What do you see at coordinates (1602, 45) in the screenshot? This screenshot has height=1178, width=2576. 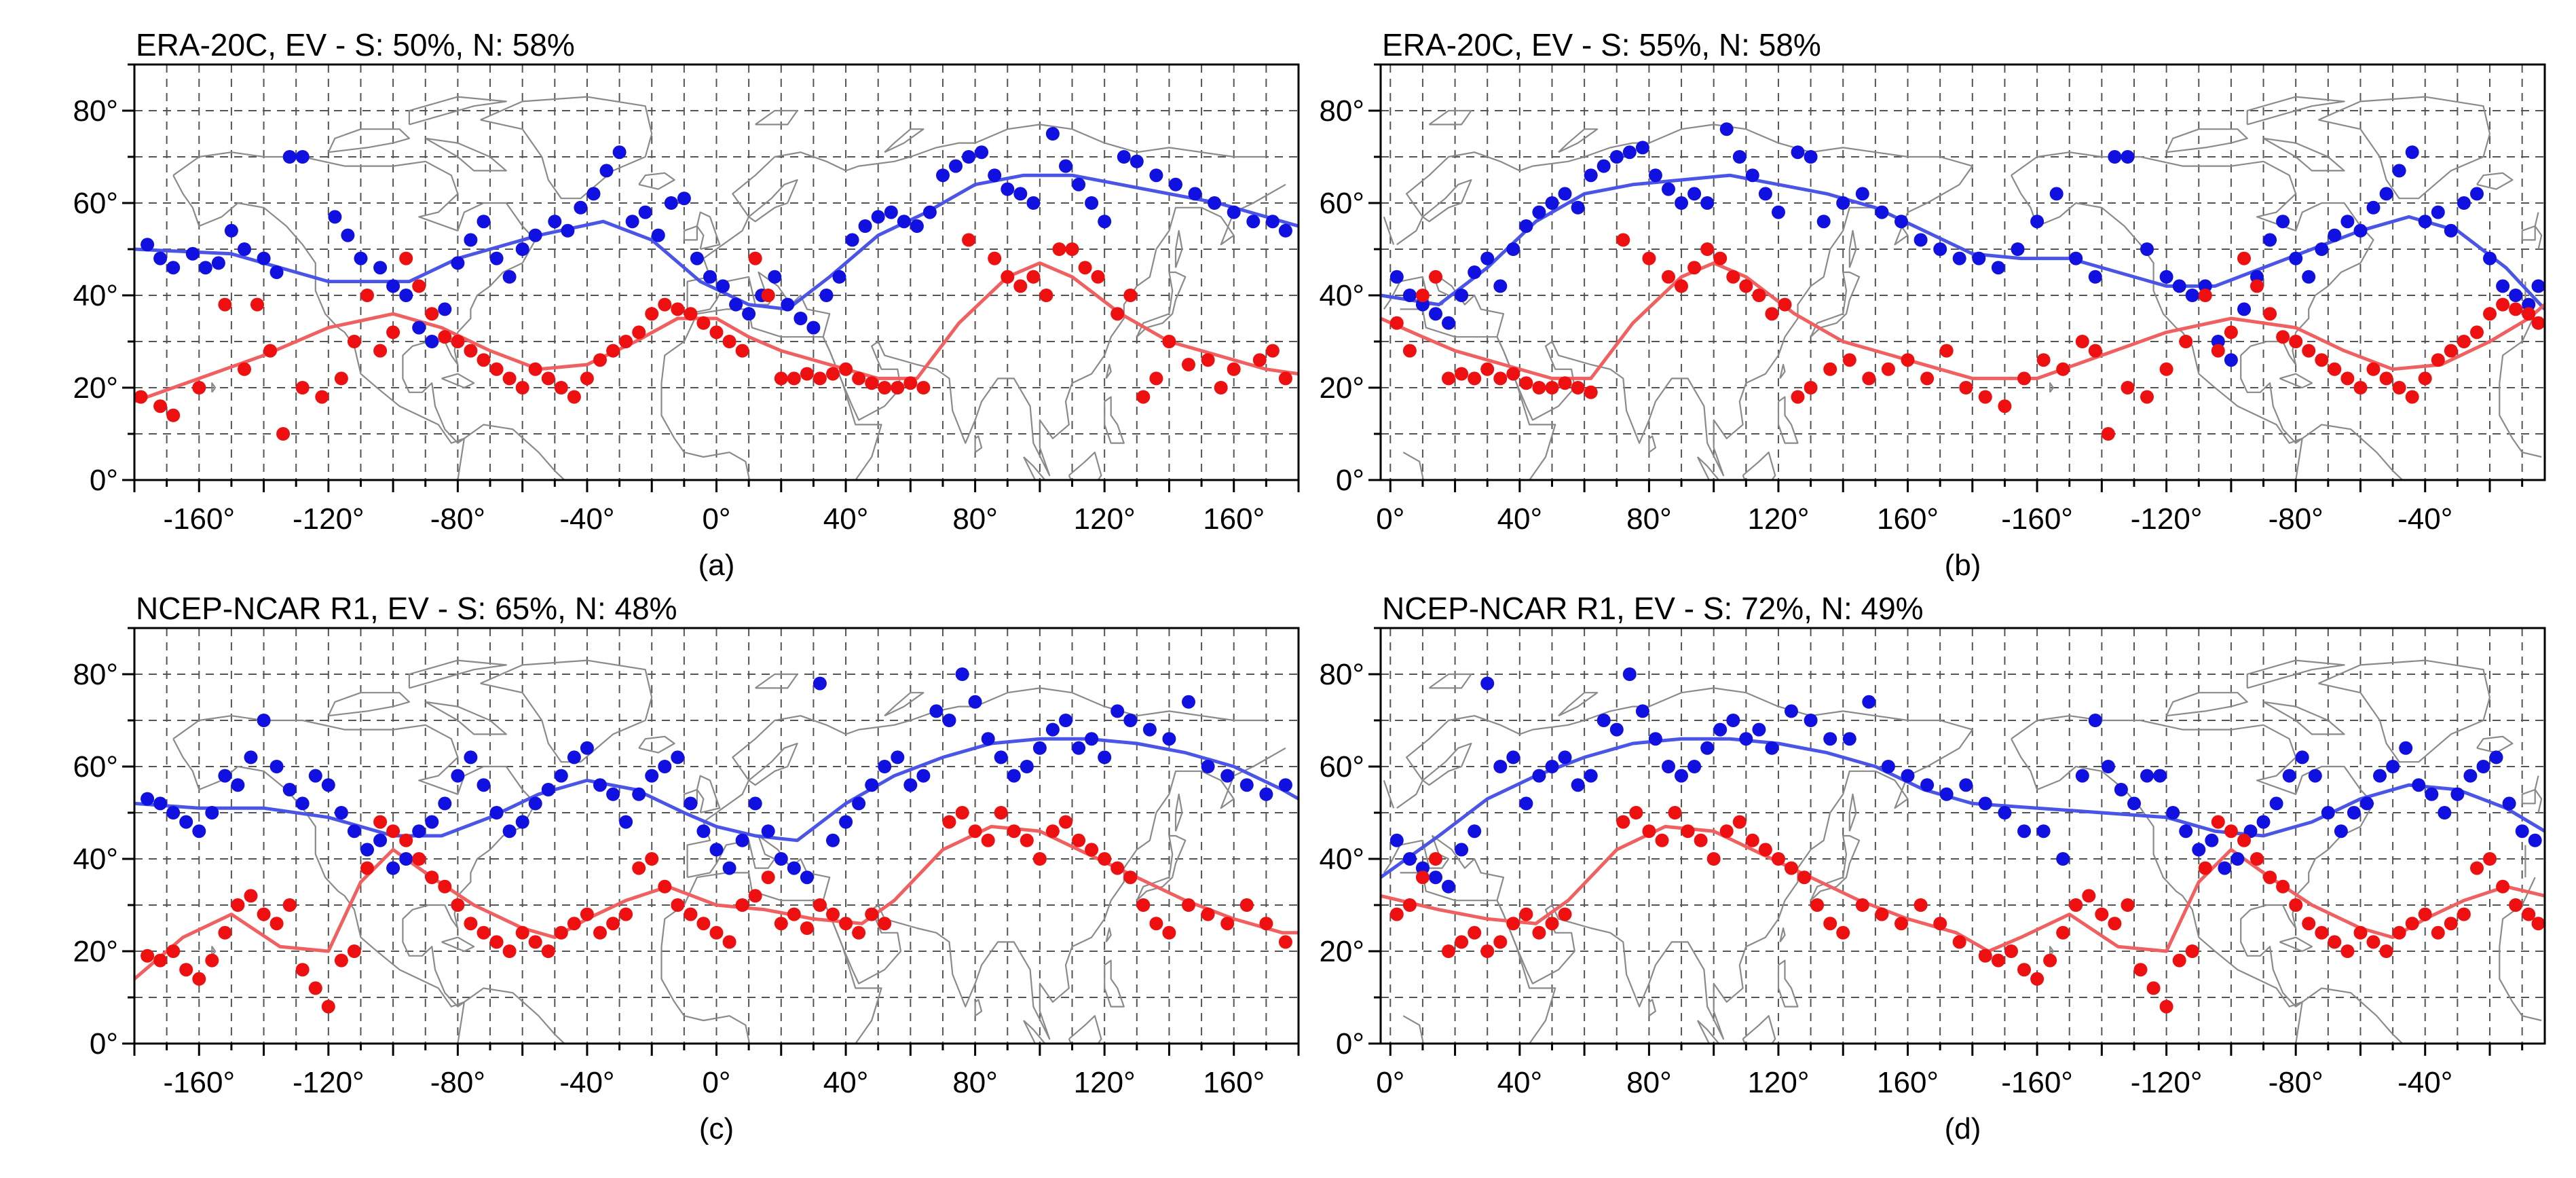 I see `panel-title: ERA-20C, EV - S: 55%, N: 58%` at bounding box center [1602, 45].